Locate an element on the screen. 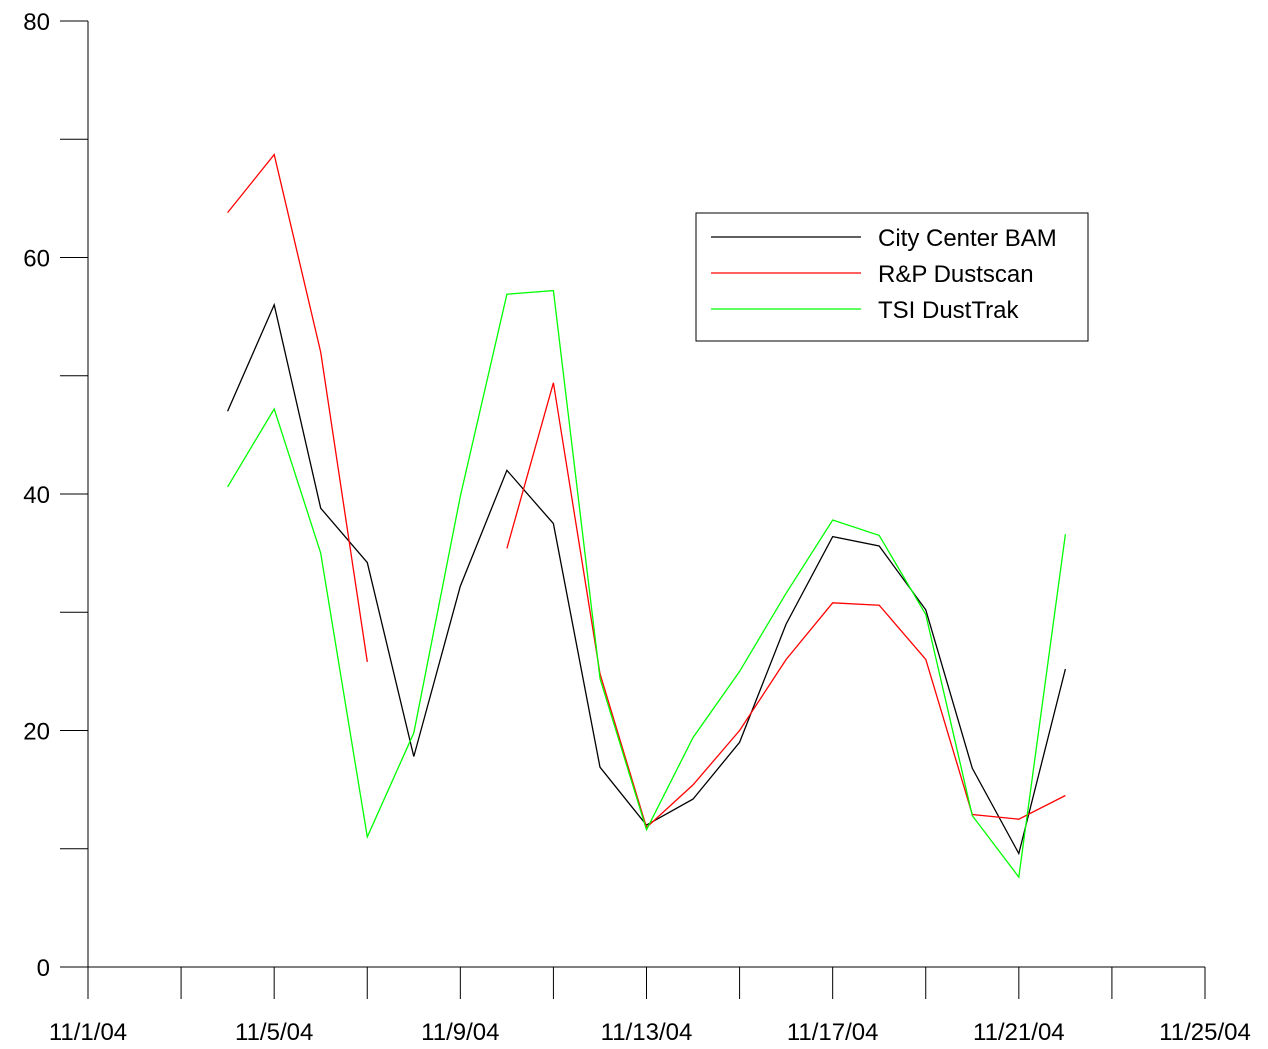 The width and height of the screenshot is (1268, 1049). y-tick-label: 0 is located at coordinates (43, 968).